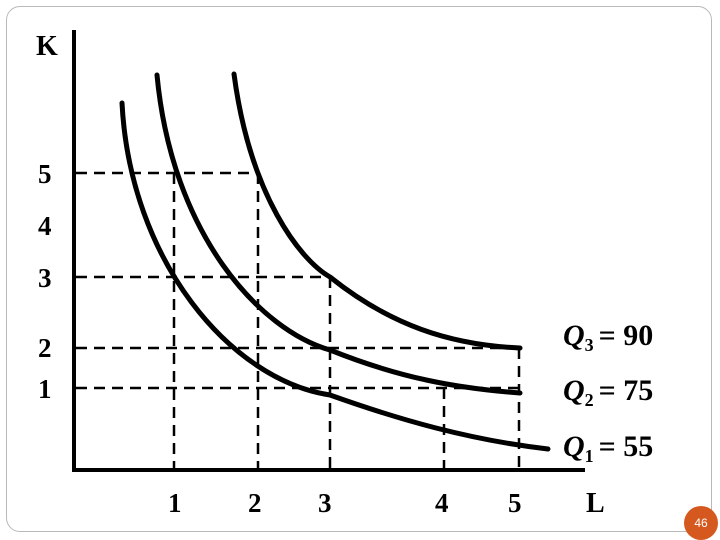 The height and width of the screenshot is (540, 720). What do you see at coordinates (45, 174) in the screenshot?
I see `y-tick-label: 5` at bounding box center [45, 174].